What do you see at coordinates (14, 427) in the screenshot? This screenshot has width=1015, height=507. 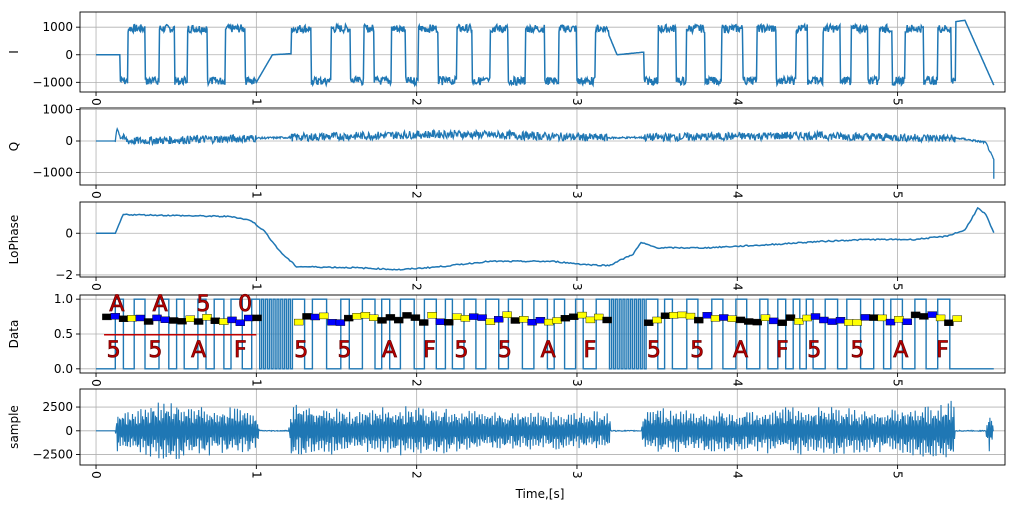 I see `y-axis-label: sample` at bounding box center [14, 427].